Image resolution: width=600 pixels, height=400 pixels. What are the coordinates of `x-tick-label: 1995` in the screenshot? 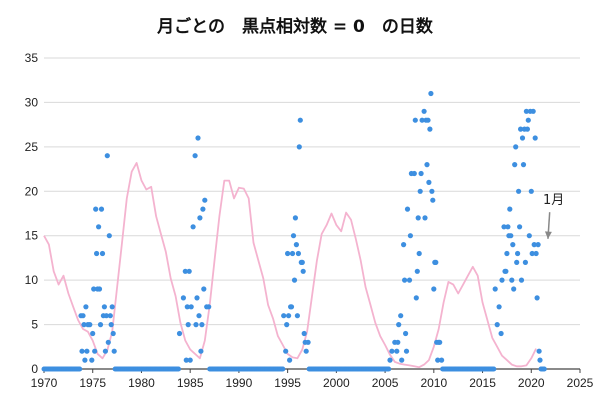 It's located at (287, 383).